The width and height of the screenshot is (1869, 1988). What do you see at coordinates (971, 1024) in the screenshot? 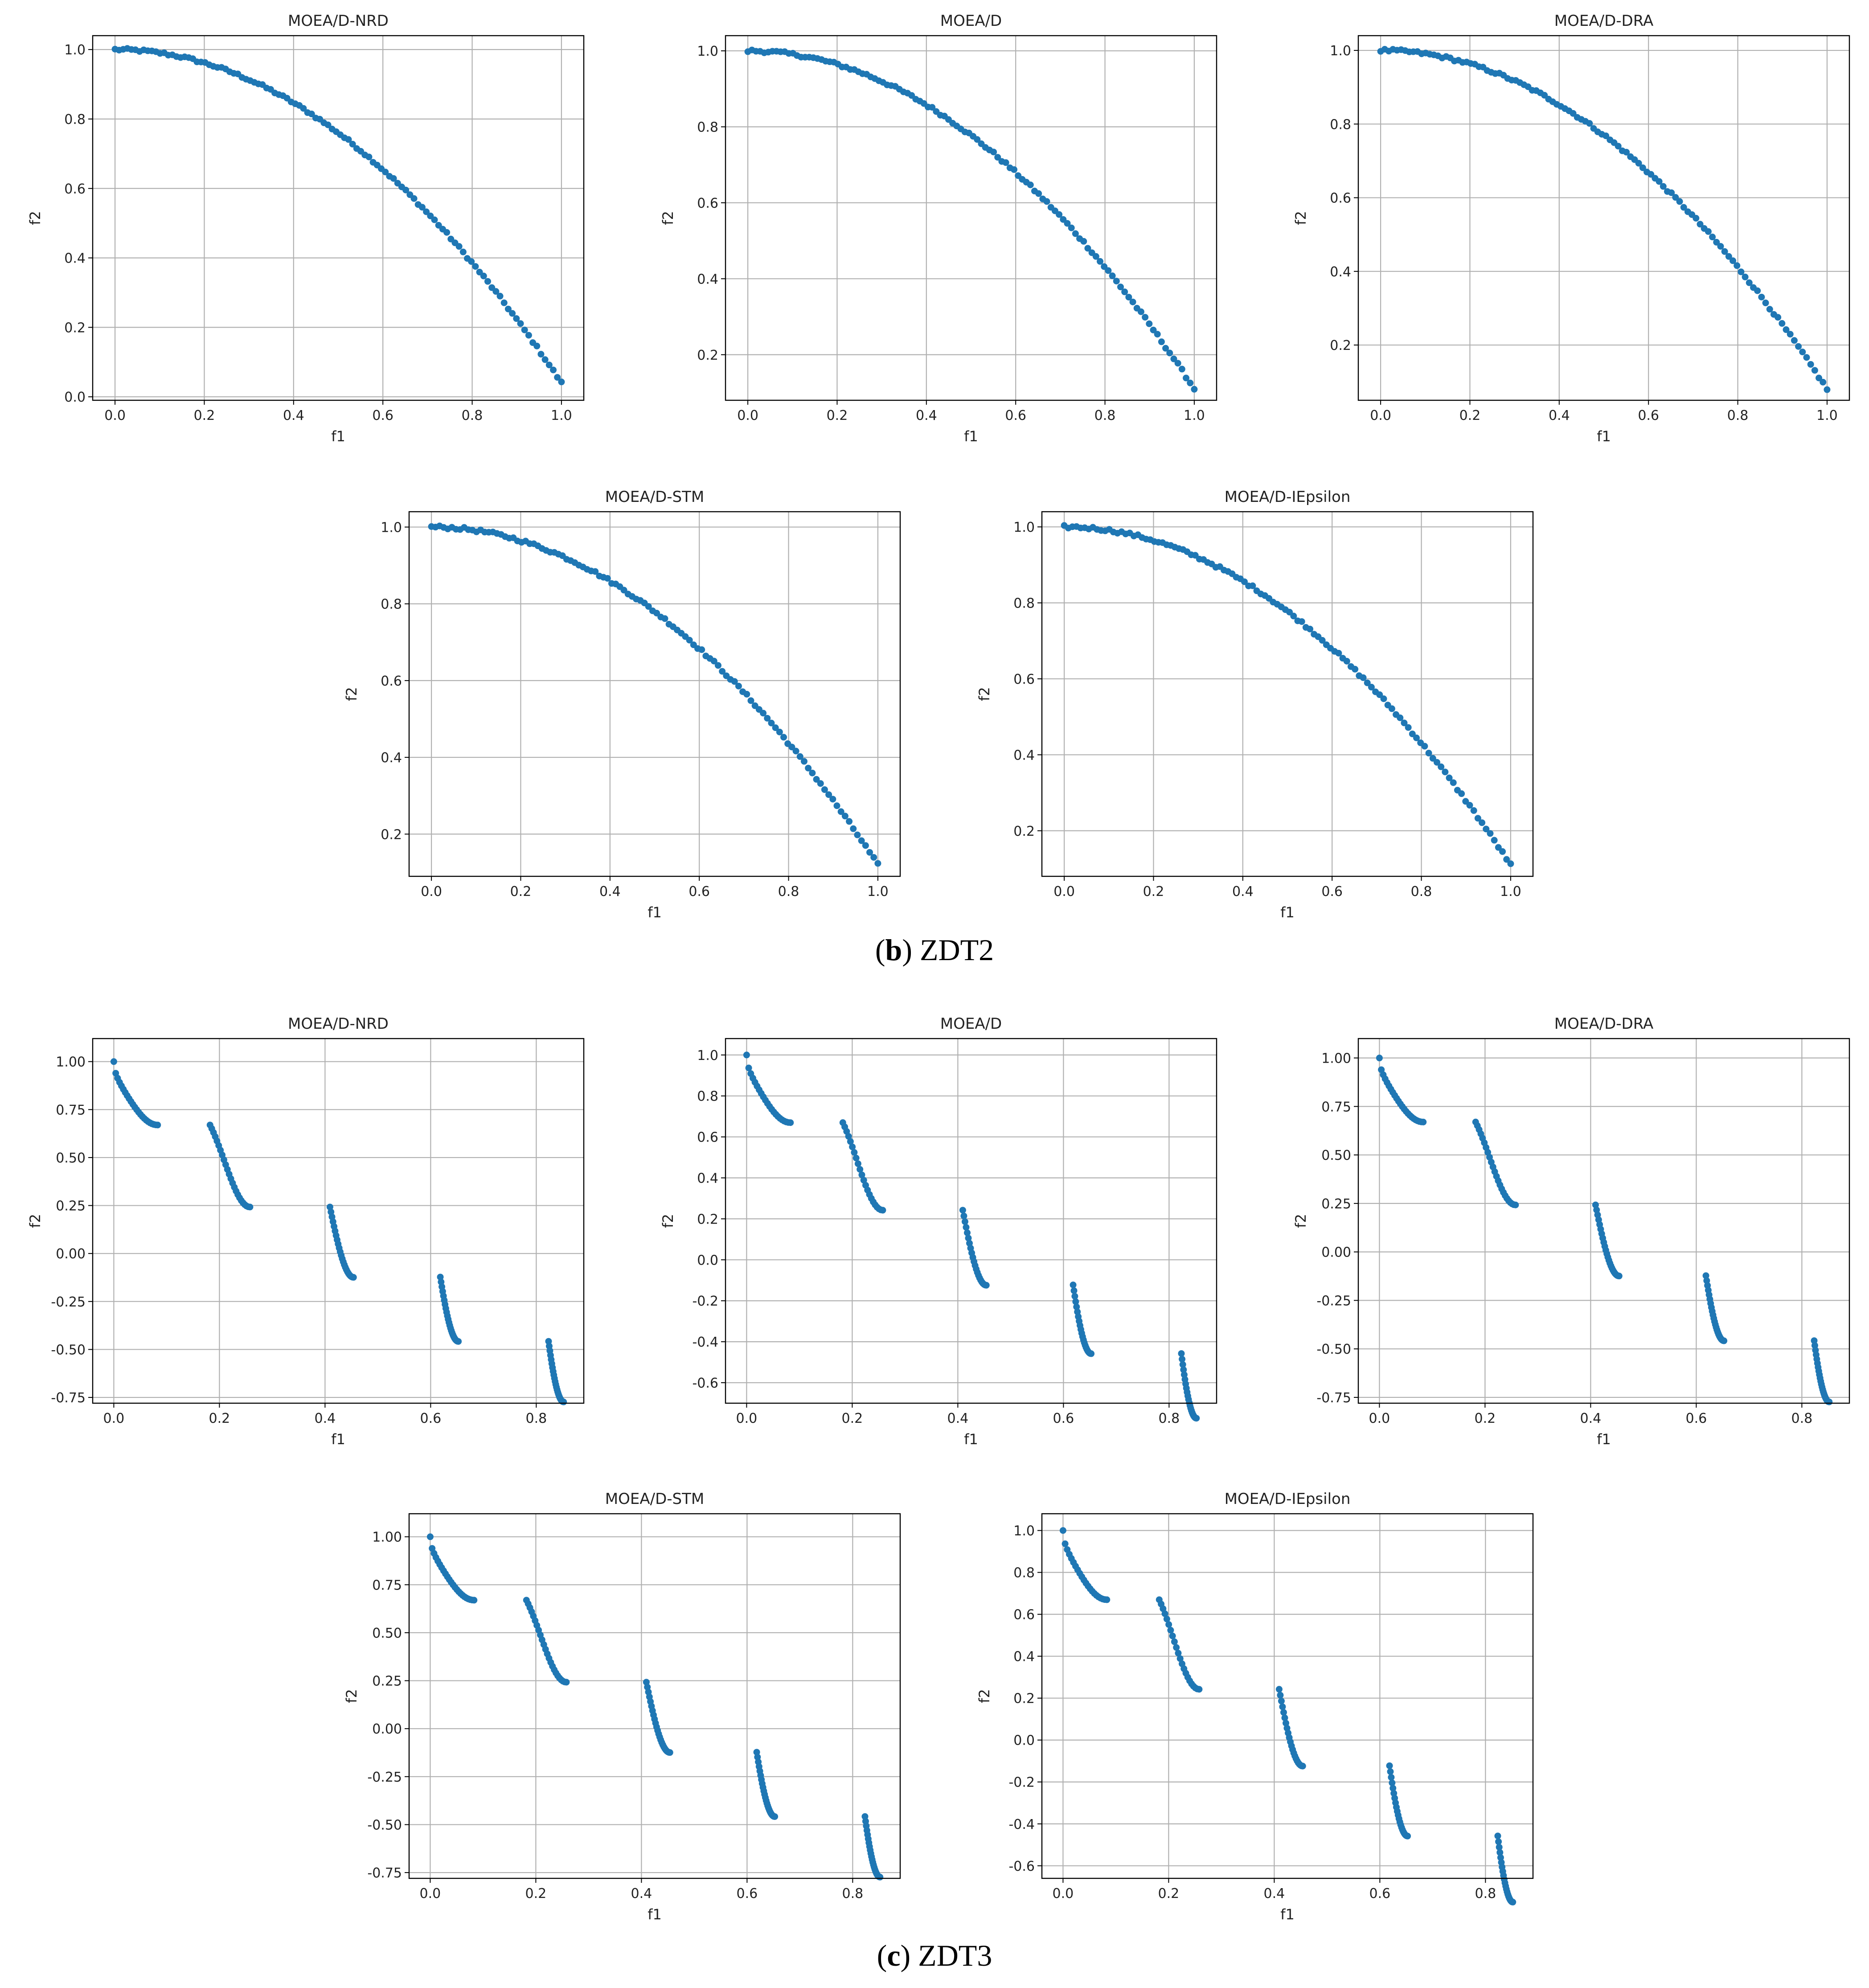
I see `chart-title: MOEA/D` at bounding box center [971, 1024].